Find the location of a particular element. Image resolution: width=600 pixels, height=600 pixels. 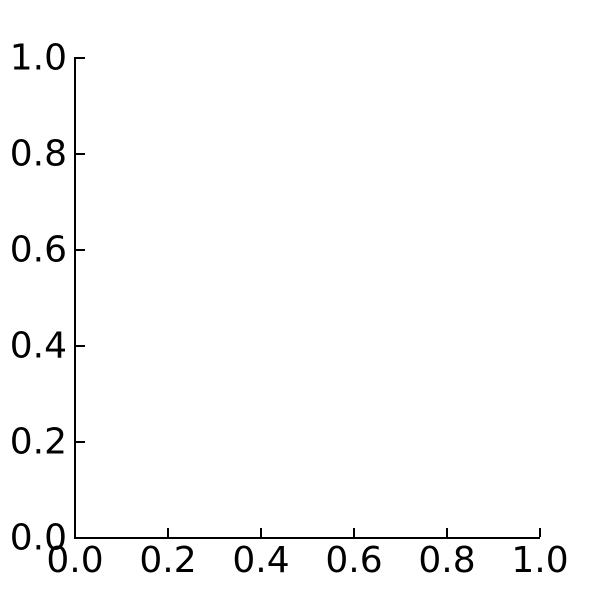

y-tick-label: 1.0 is located at coordinates (38, 58).